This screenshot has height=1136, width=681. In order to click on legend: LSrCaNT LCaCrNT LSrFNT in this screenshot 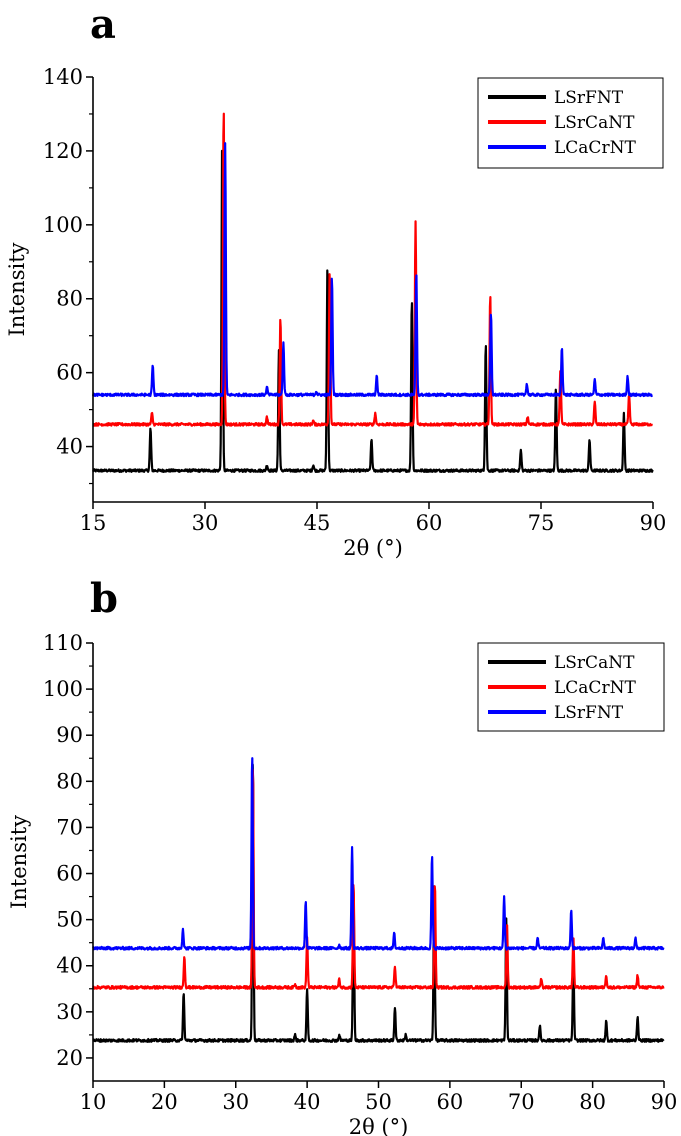, I will do `click(571, 687)`.